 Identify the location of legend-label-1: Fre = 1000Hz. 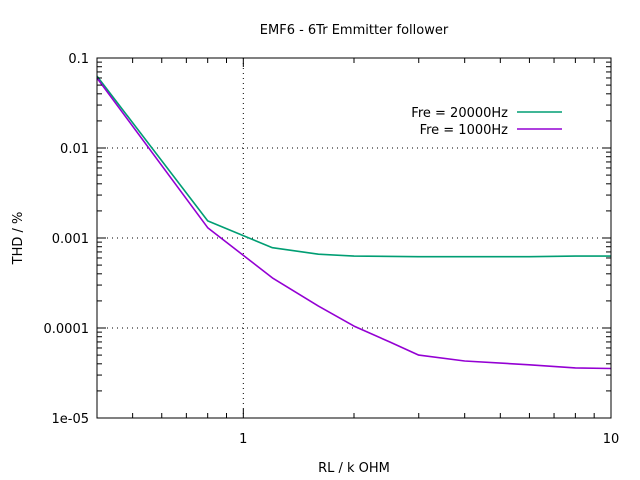
(464, 130).